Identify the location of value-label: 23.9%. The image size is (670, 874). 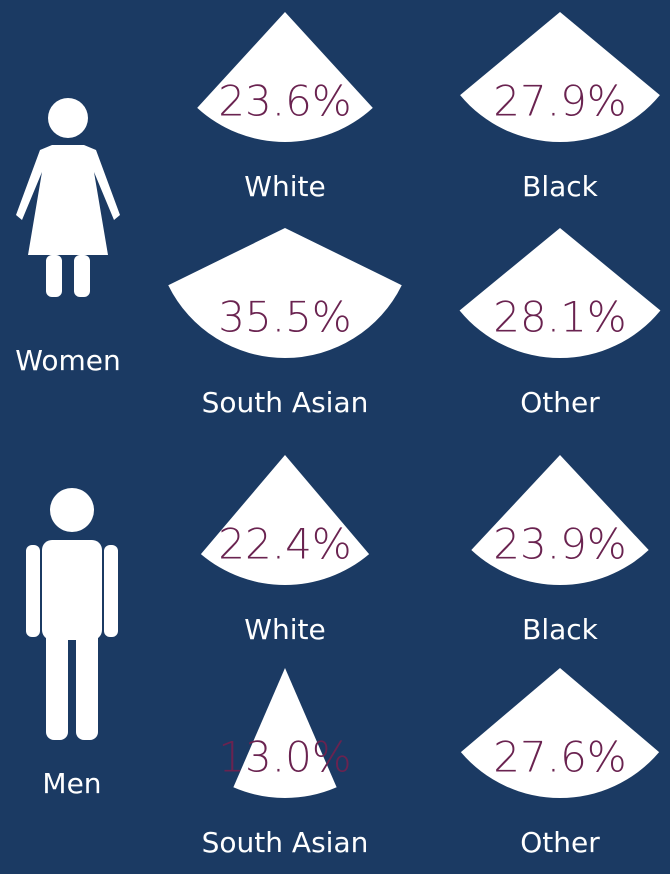
(559, 544).